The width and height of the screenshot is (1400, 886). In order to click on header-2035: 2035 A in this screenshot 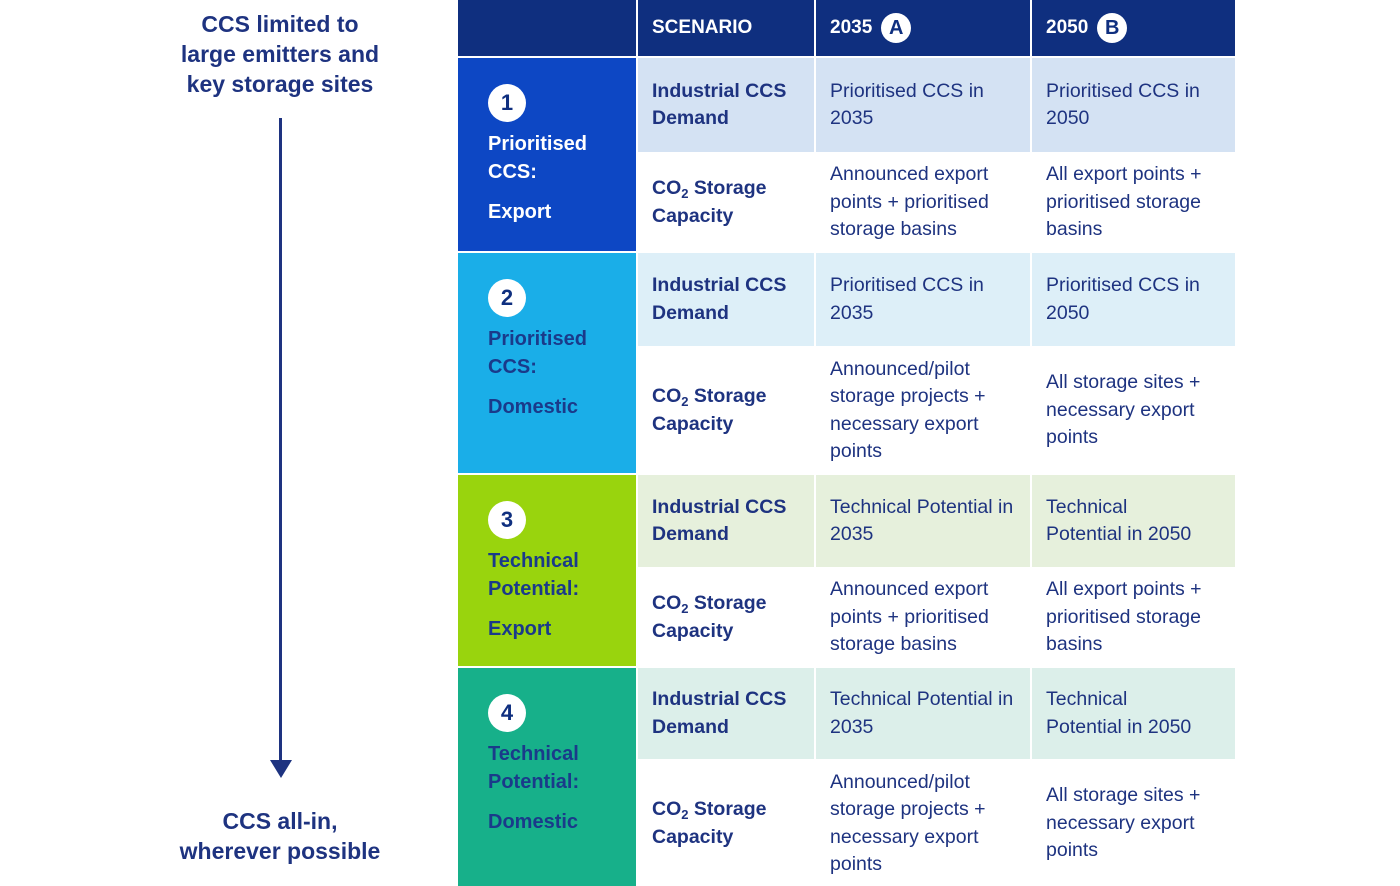, I will do `click(923, 28)`.